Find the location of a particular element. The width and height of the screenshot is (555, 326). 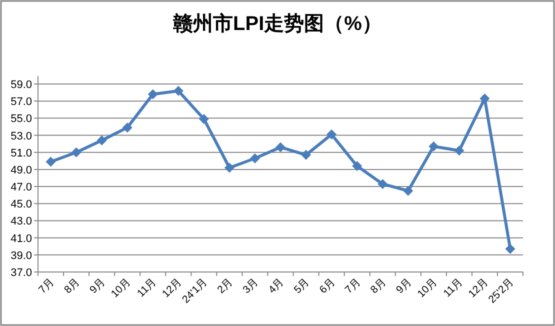

y-tick-label: 37.0 is located at coordinates (21, 273).